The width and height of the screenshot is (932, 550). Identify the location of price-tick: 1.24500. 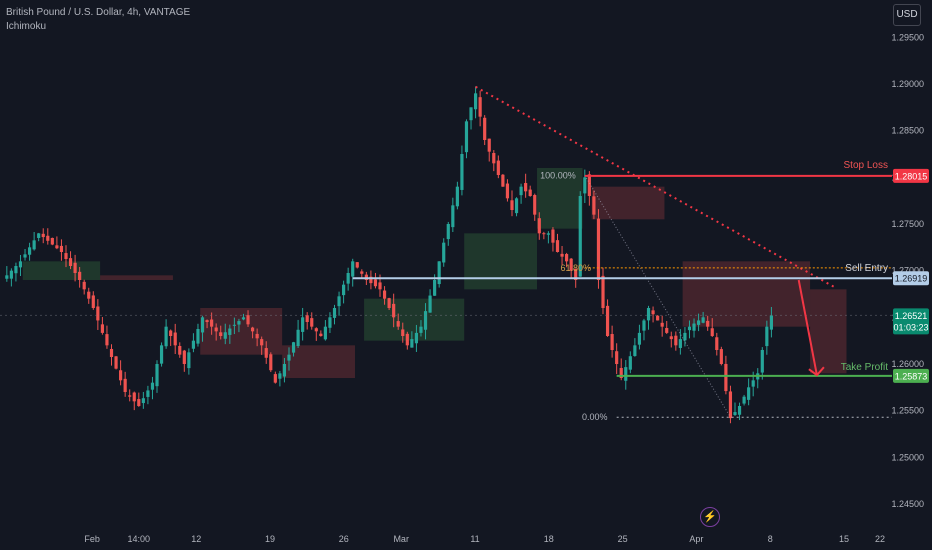
(907, 504).